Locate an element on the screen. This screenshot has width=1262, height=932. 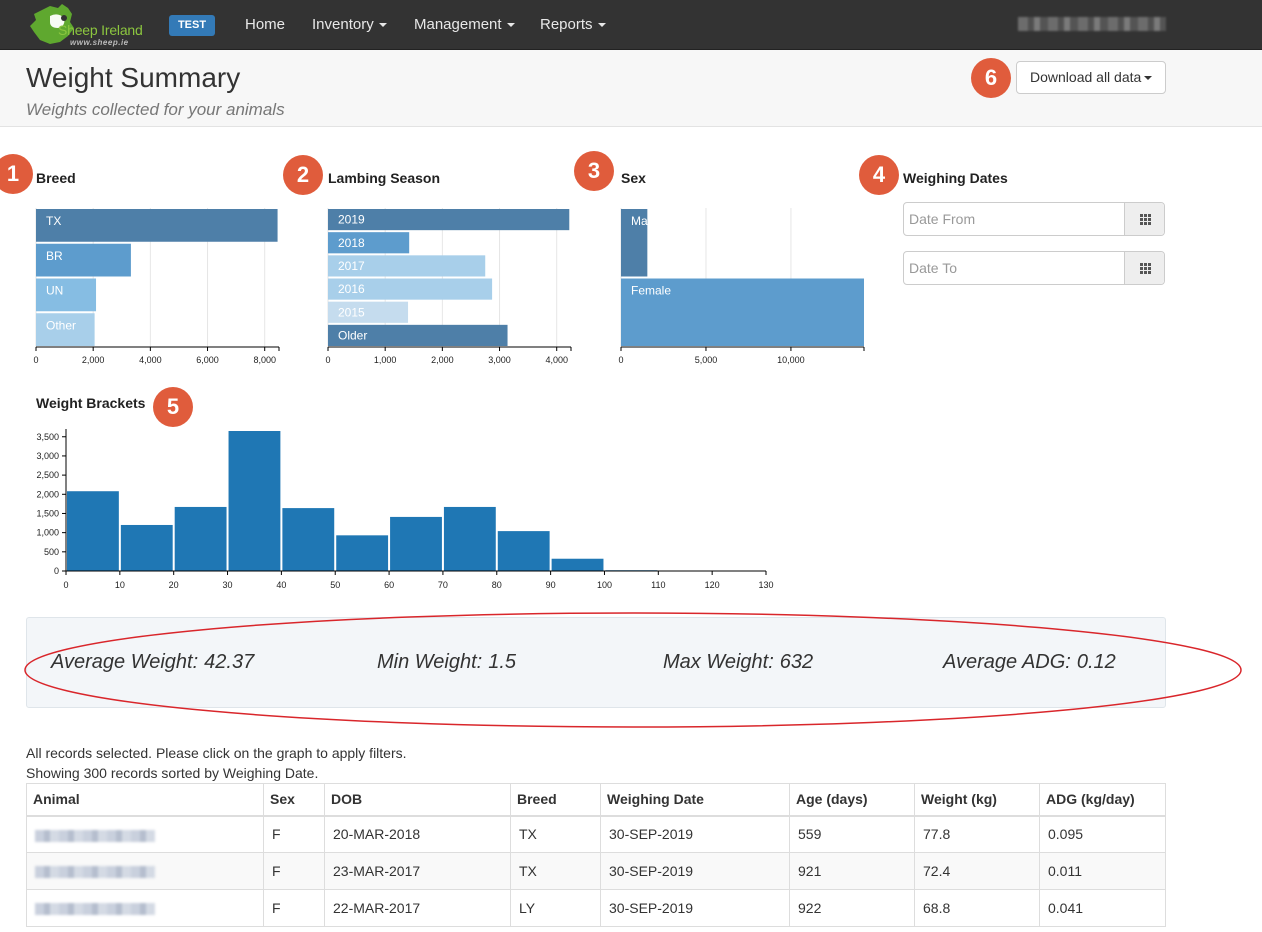
dob-cell: 20-MAR-2018 is located at coordinates (417, 834).